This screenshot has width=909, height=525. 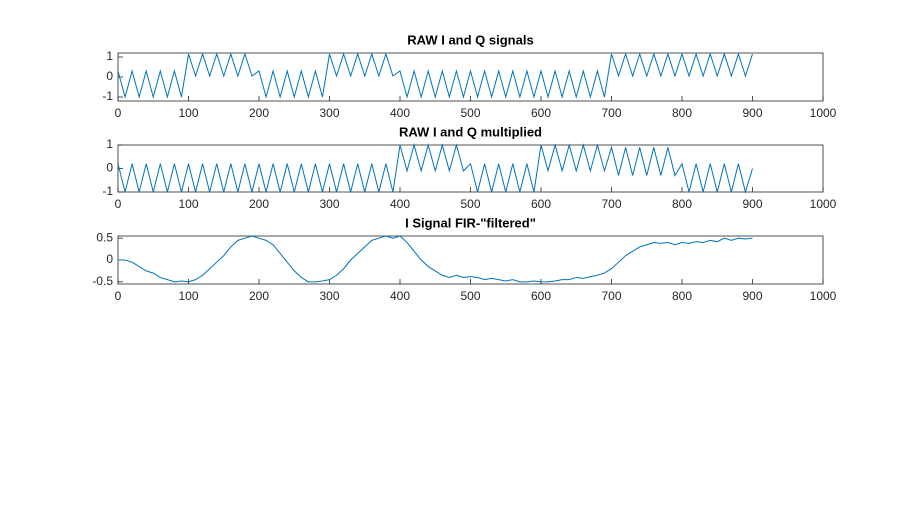 I want to click on axes-title: I Signal FIR-"filtered", so click(x=470, y=222).